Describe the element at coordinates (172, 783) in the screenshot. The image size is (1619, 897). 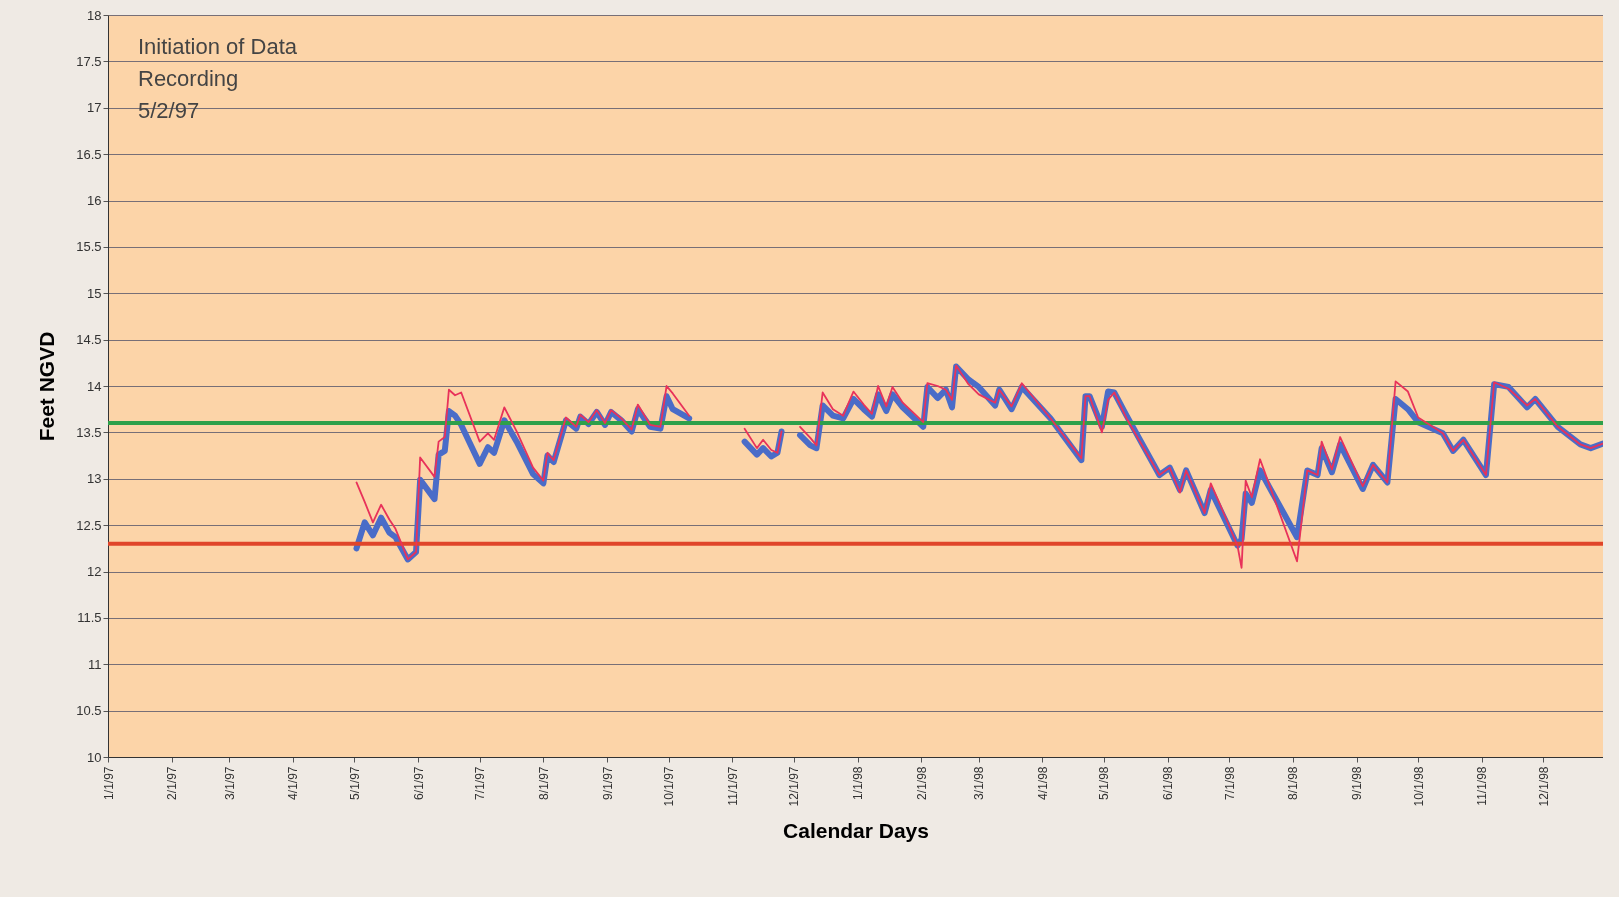
I see `x-tick-label: 2/1/97` at that location.